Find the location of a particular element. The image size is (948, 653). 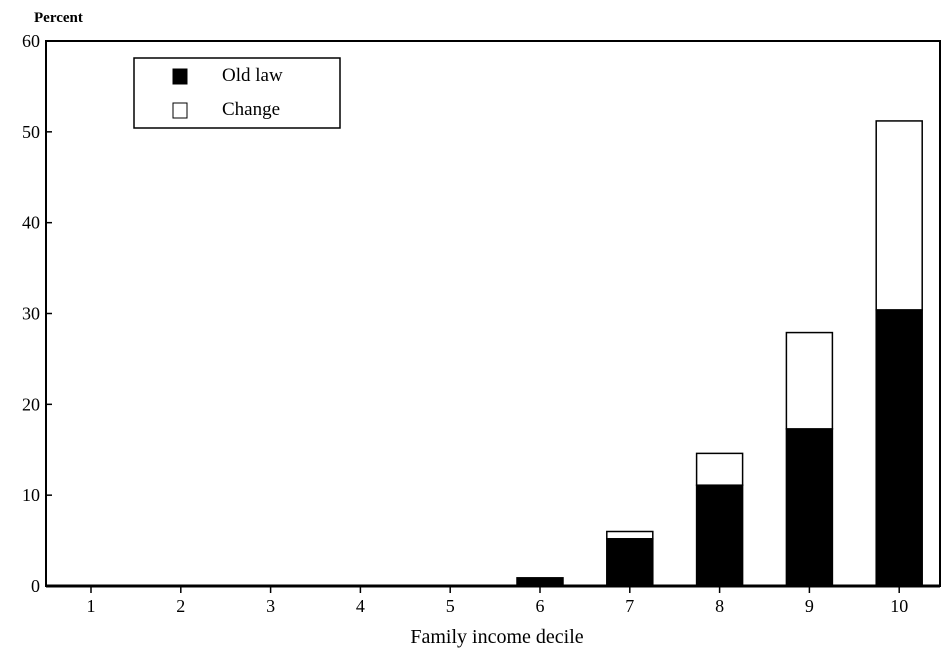

x-axis-ticks: 1 2 3 4 5 6 7 8 9 10 is located at coordinates (497, 601).